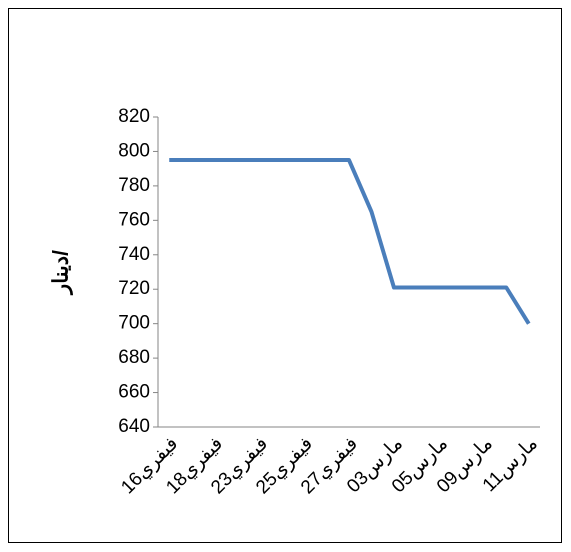  I want to click on y-tick-label: 760, so click(134, 219).